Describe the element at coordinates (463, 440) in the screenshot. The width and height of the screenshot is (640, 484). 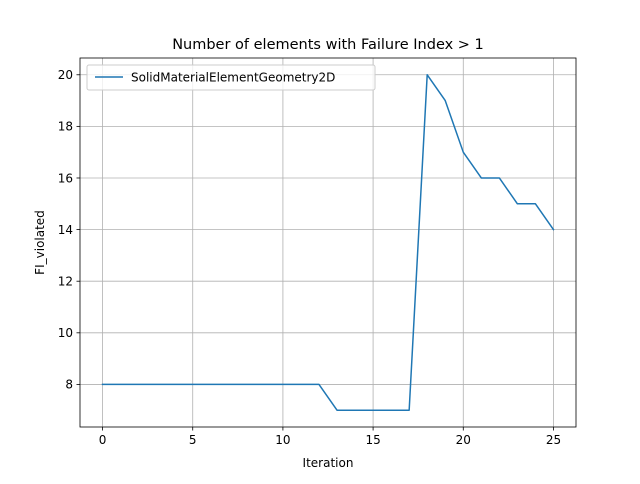
I see `x-tick-label: 20` at that location.